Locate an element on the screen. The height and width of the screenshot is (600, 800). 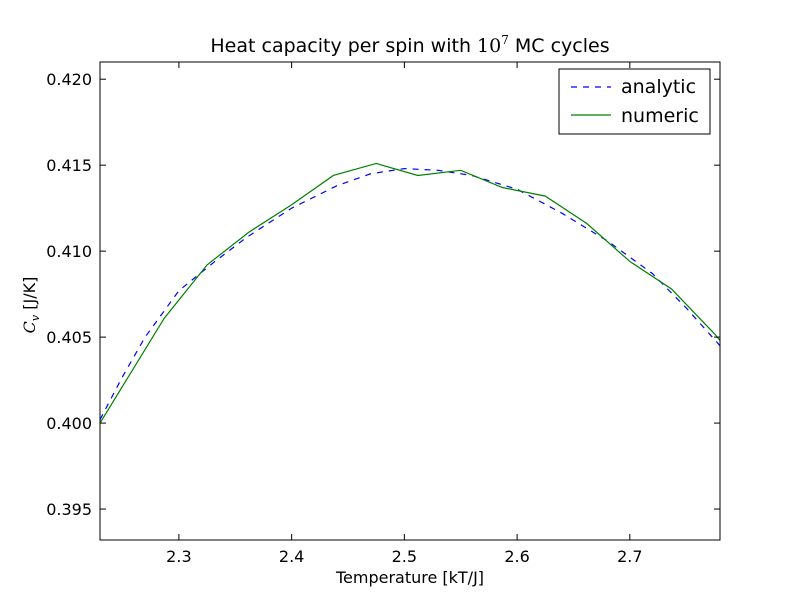
y-axis-title: Cv [J/K] is located at coordinates (31, 305).